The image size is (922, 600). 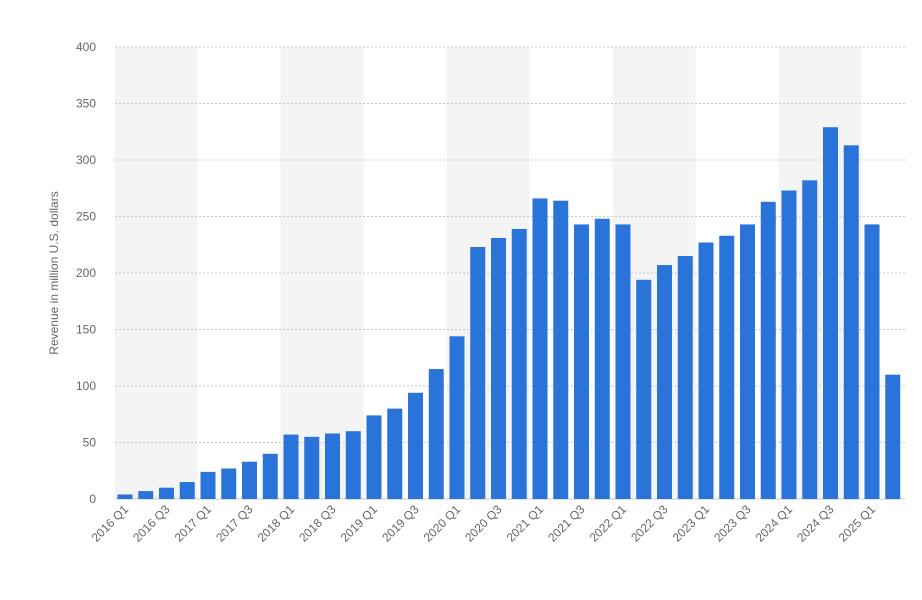 What do you see at coordinates (623, 361) in the screenshot?
I see `bar-2022-q1` at bounding box center [623, 361].